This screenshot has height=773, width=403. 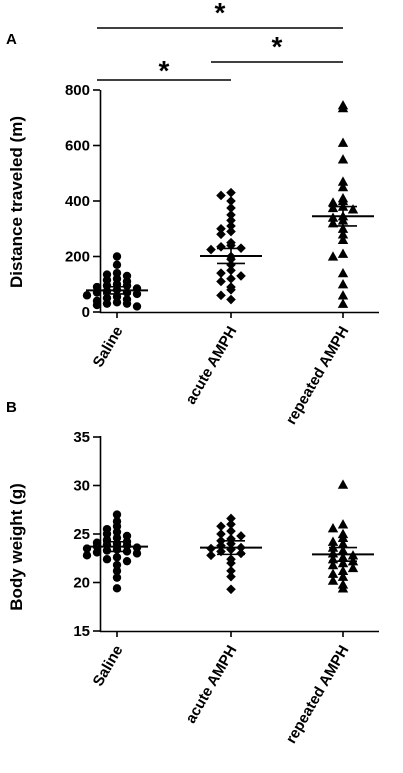 I want to click on panel-a-x-tick-labels: Saline acute AMPH repeated AMPH, so click(x=221, y=370).